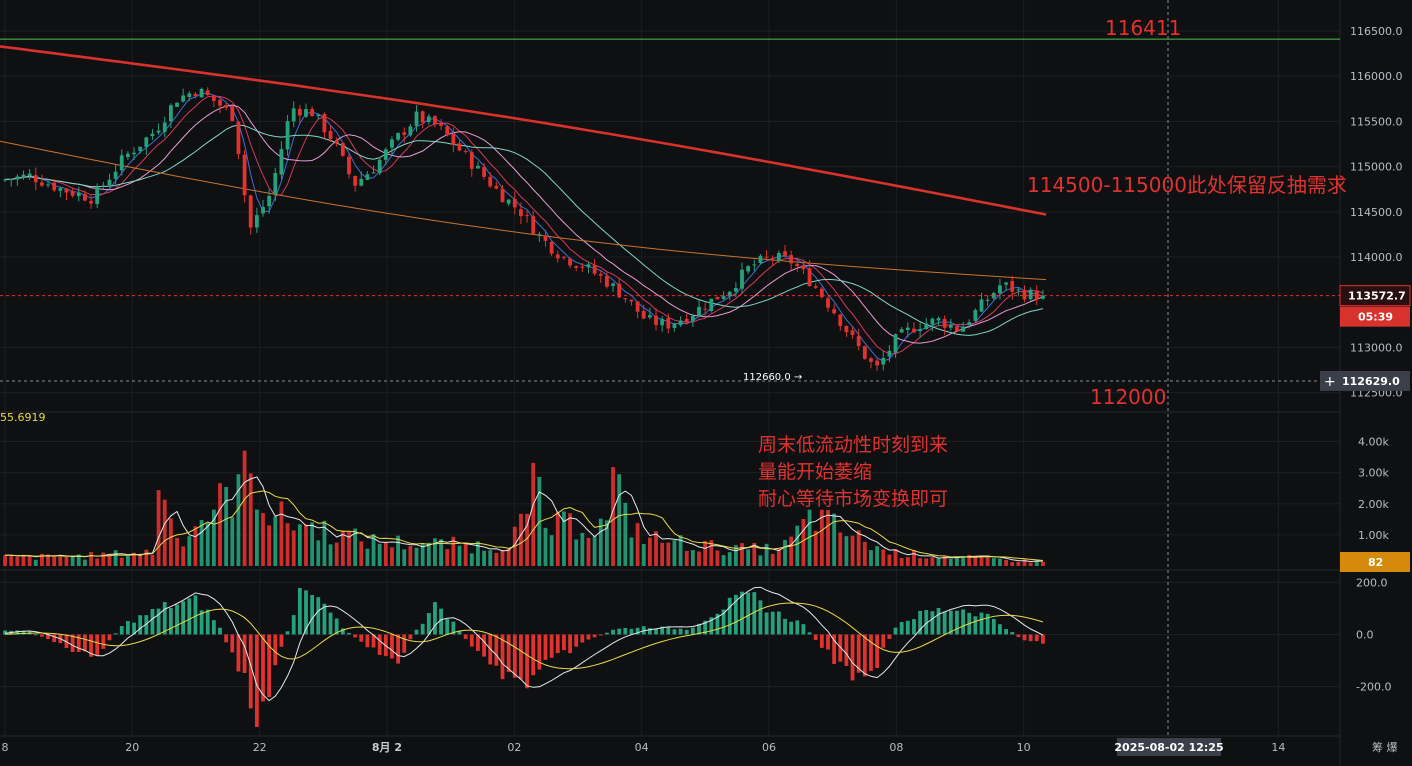  I want to click on price-tick-label: 114500.0, so click(1376, 212).